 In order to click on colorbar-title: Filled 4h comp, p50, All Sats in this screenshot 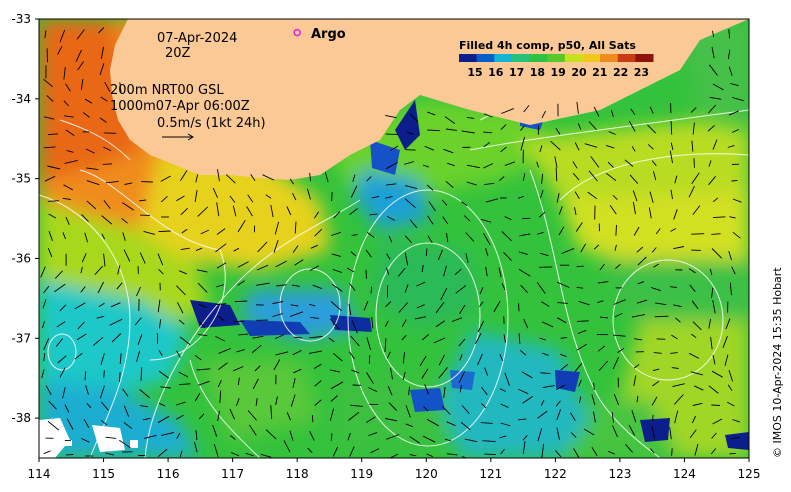, I will do `click(547, 45)`.